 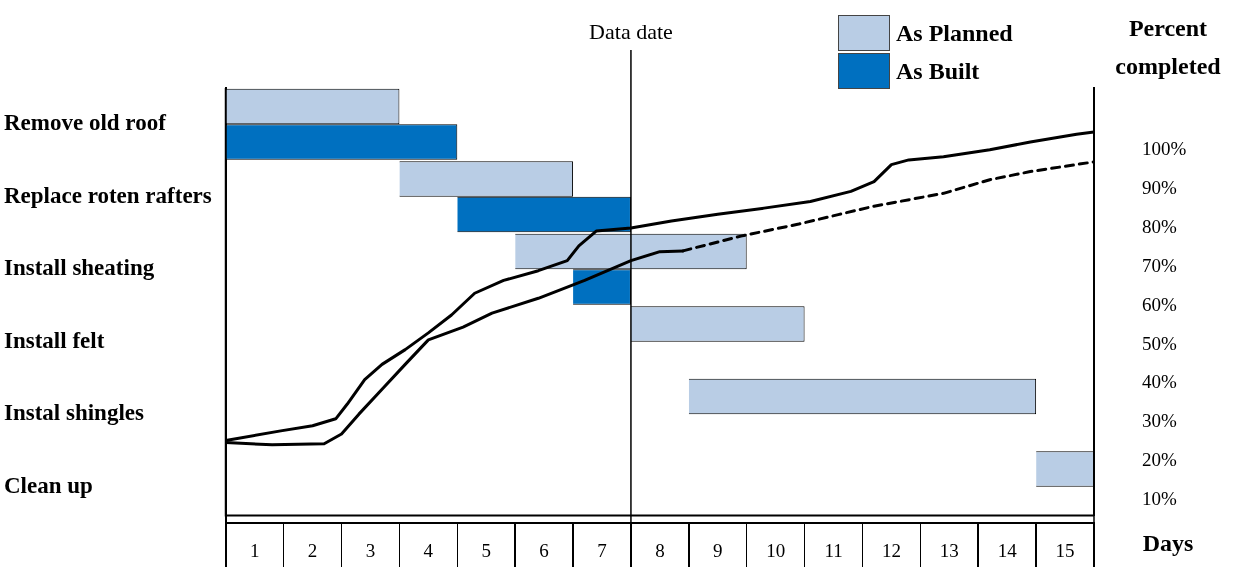 I want to click on x-tick-label: 10, so click(x=776, y=551).